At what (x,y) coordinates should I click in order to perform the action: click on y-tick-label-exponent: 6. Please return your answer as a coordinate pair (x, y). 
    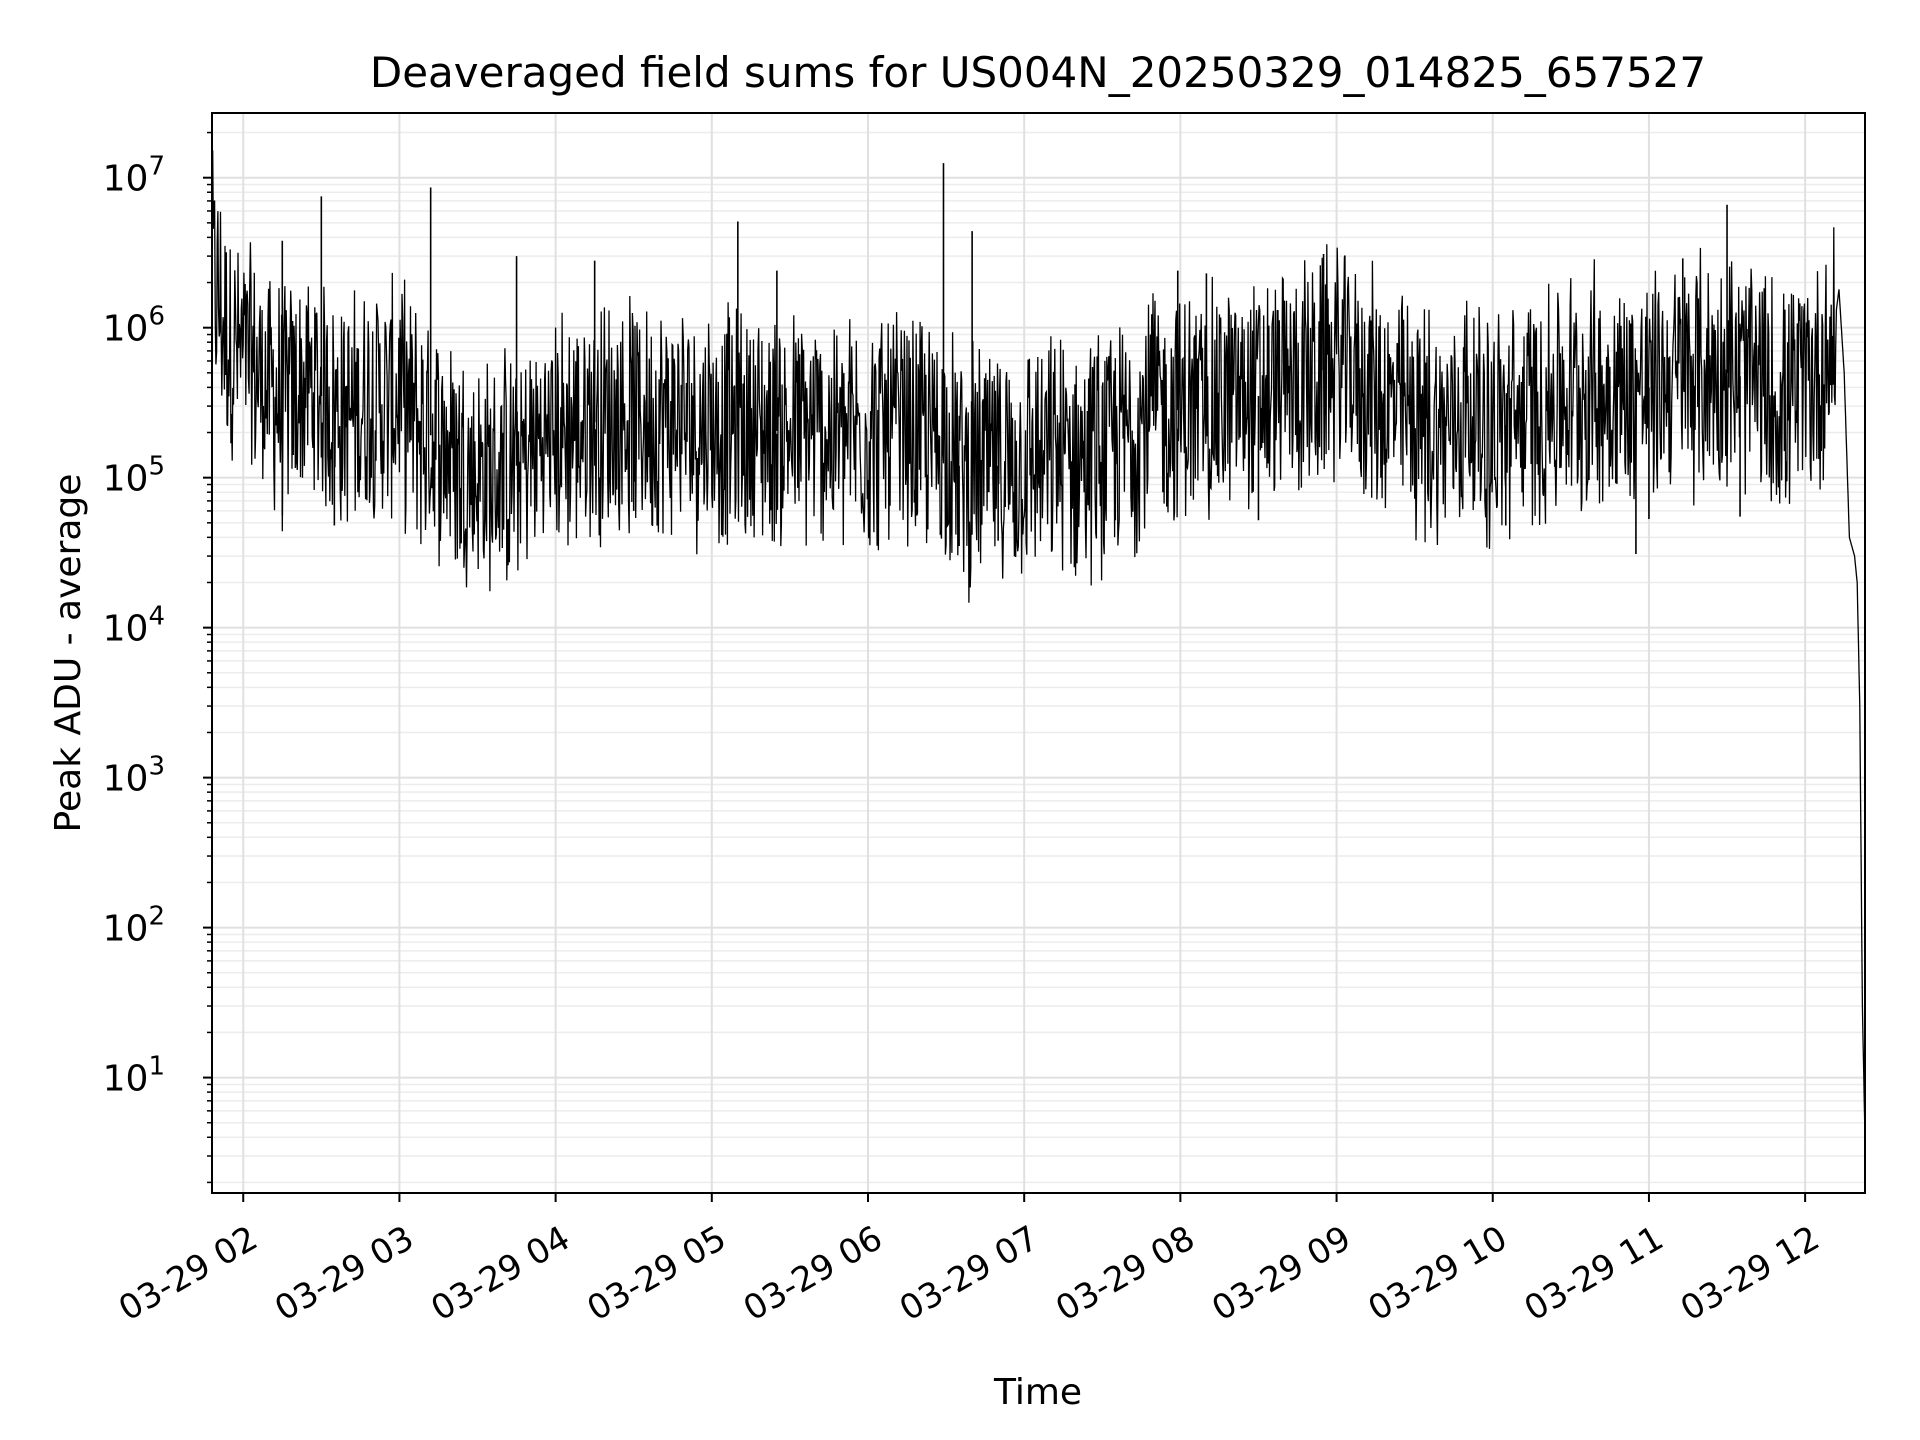
    Looking at the image, I should click on (156, 317).